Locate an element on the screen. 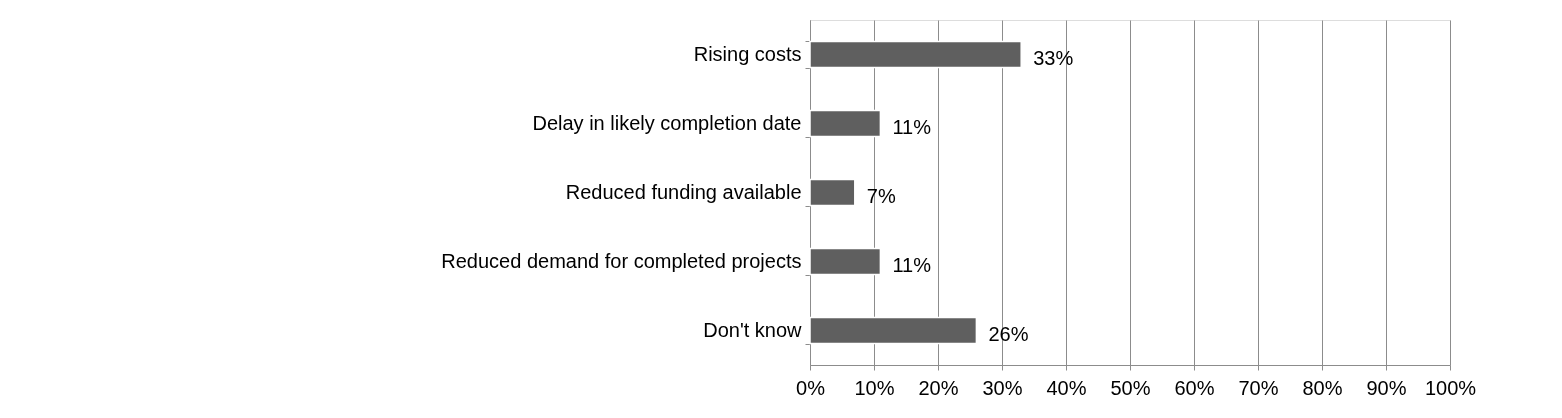  x-tick-label: 0% is located at coordinates (811, 387).